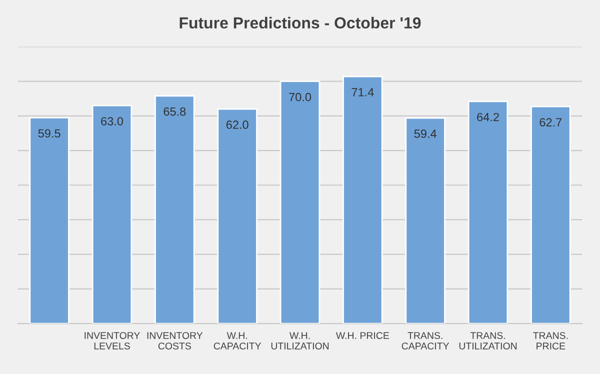  Describe the element at coordinates (300, 97) in the screenshot. I see `data-label: 70.0` at that location.